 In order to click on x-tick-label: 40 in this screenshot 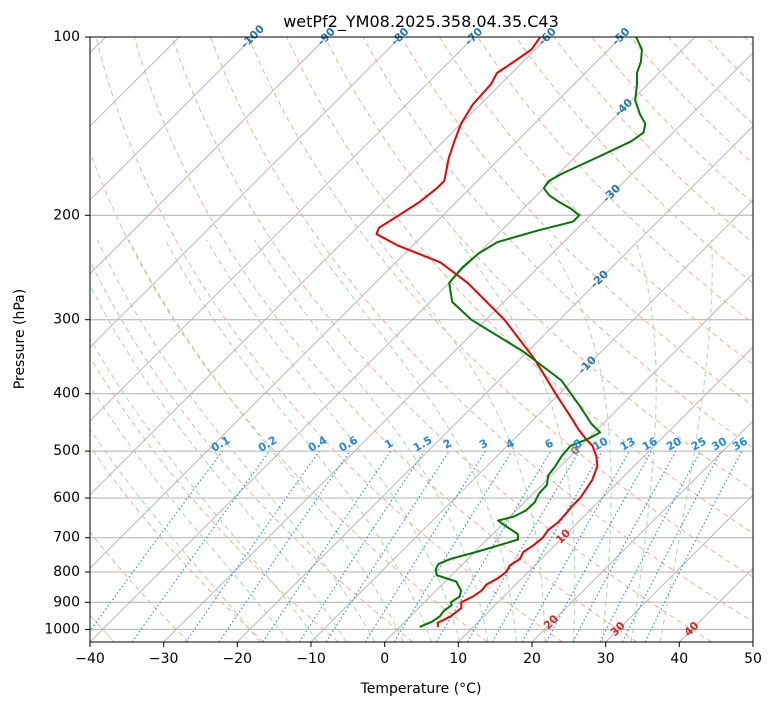, I will do `click(679, 659)`.